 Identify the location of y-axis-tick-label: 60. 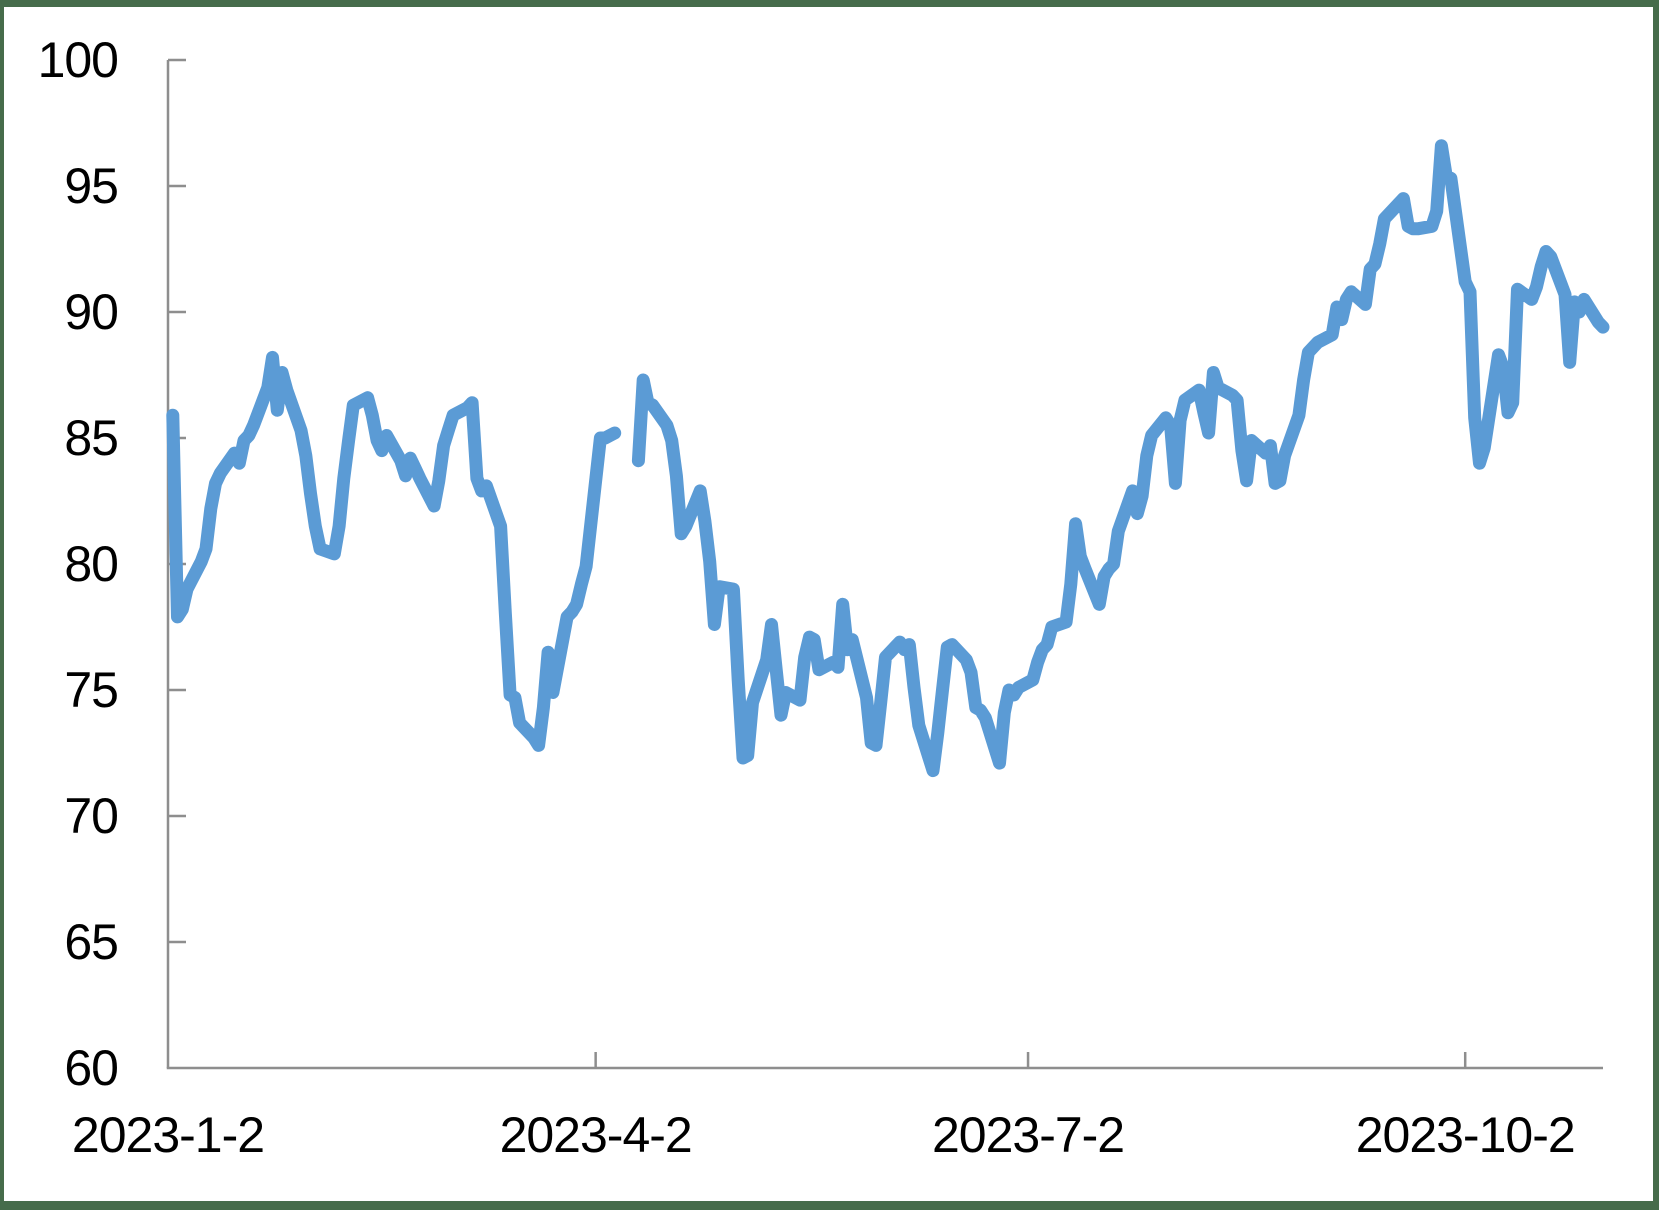
(91, 1068).